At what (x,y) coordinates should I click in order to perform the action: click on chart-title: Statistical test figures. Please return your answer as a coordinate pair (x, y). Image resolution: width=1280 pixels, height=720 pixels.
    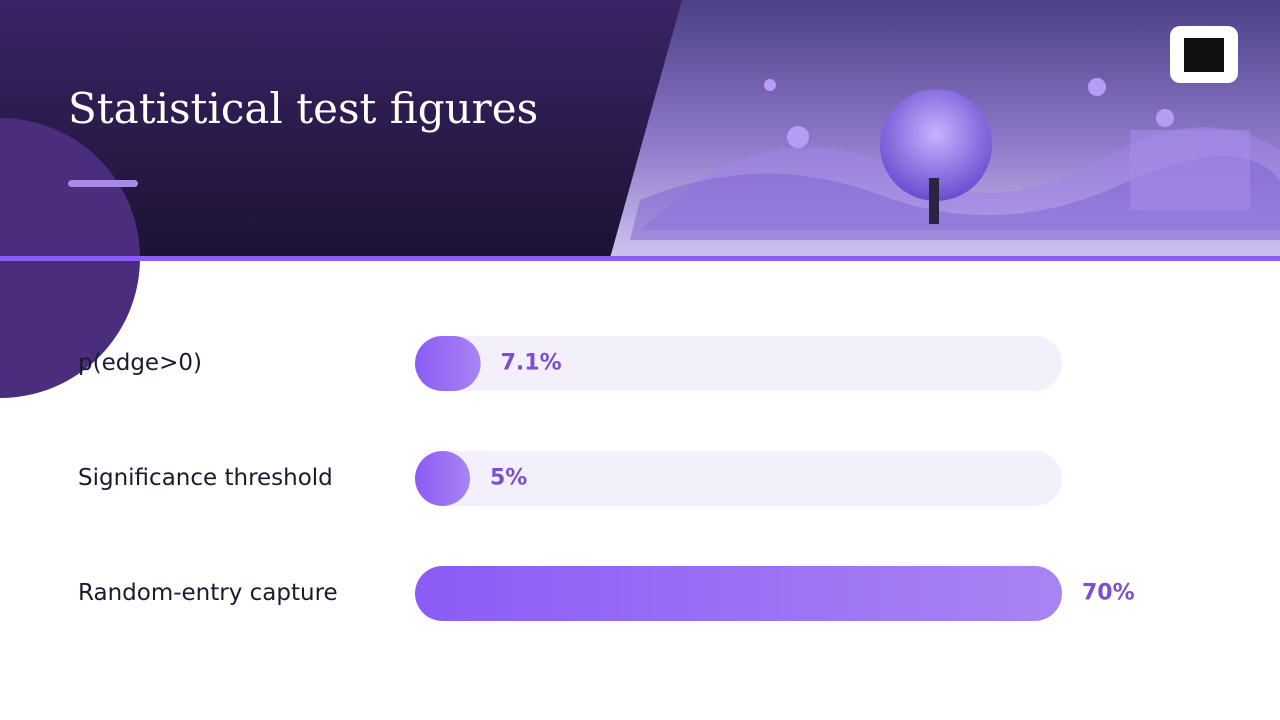
    Looking at the image, I should click on (303, 108).